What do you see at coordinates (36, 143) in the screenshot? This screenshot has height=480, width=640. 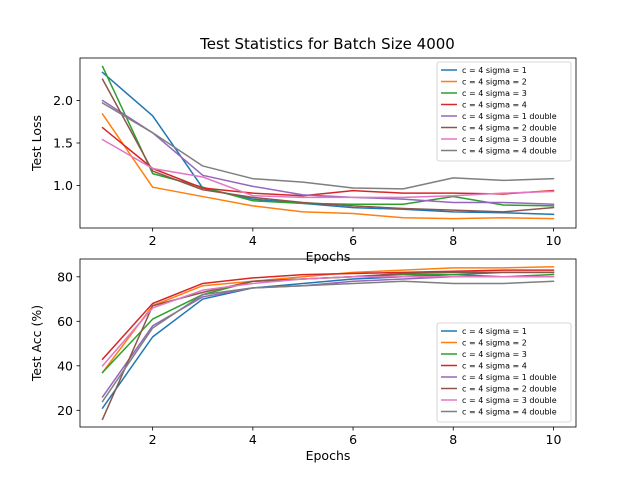 I see `y-axis-label: Test Loss` at bounding box center [36, 143].